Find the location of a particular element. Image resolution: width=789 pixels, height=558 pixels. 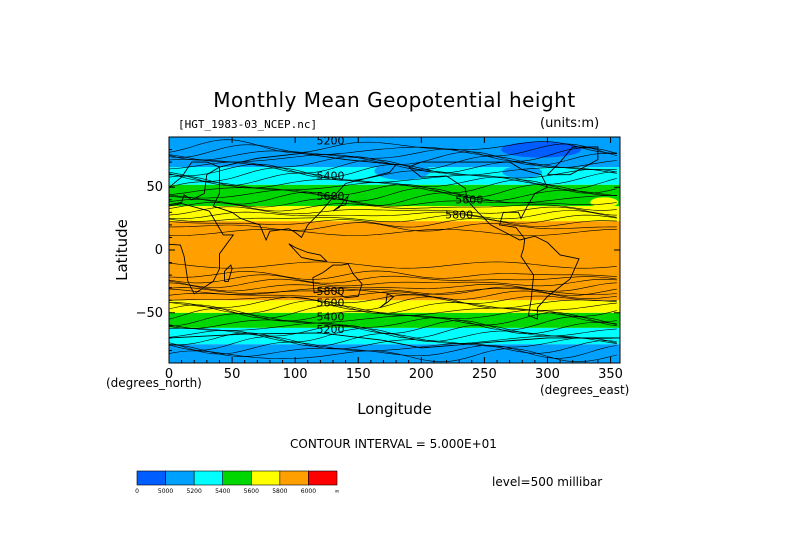

coast-indonesia is located at coordinates (308, 252).